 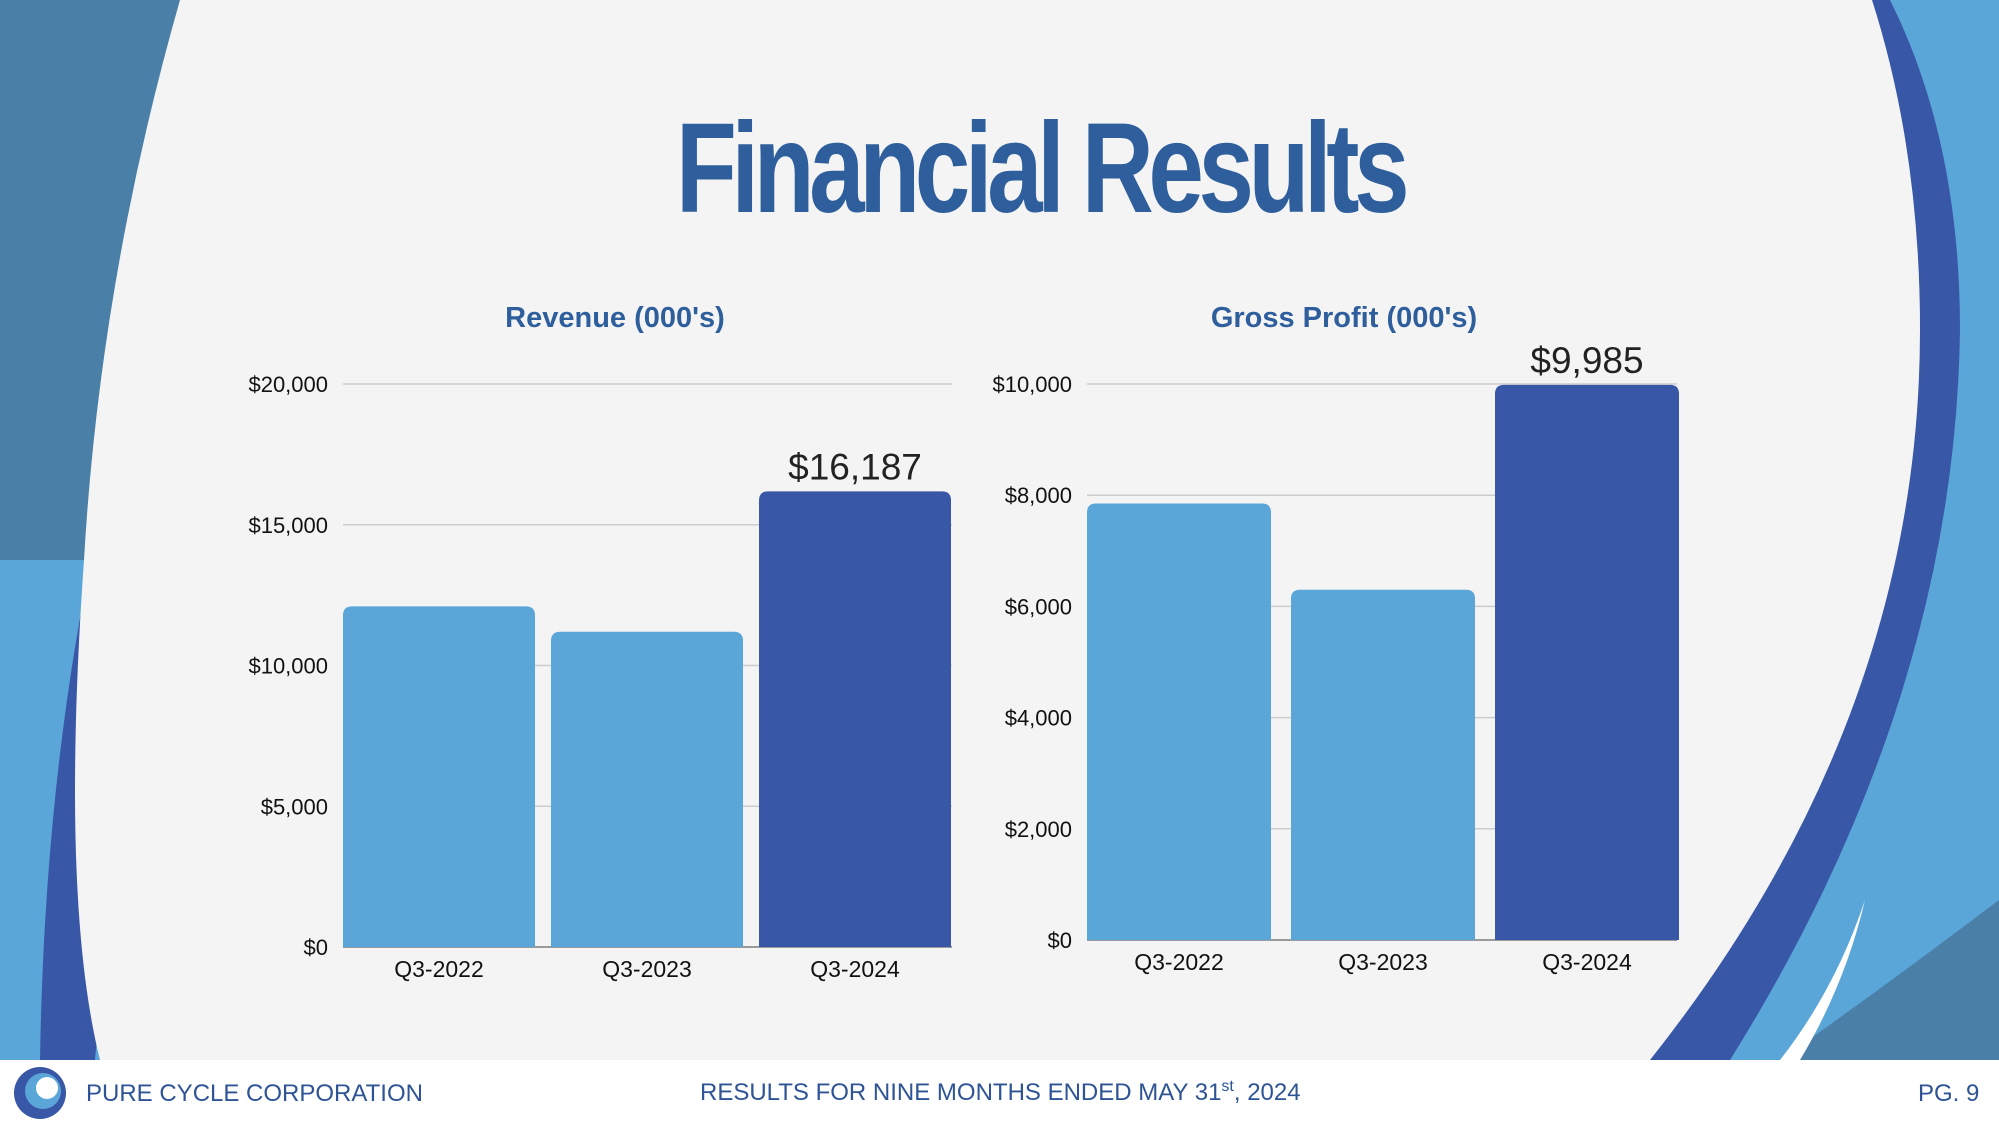 What do you see at coordinates (855, 466) in the screenshot?
I see `data-label: $16,187` at bounding box center [855, 466].